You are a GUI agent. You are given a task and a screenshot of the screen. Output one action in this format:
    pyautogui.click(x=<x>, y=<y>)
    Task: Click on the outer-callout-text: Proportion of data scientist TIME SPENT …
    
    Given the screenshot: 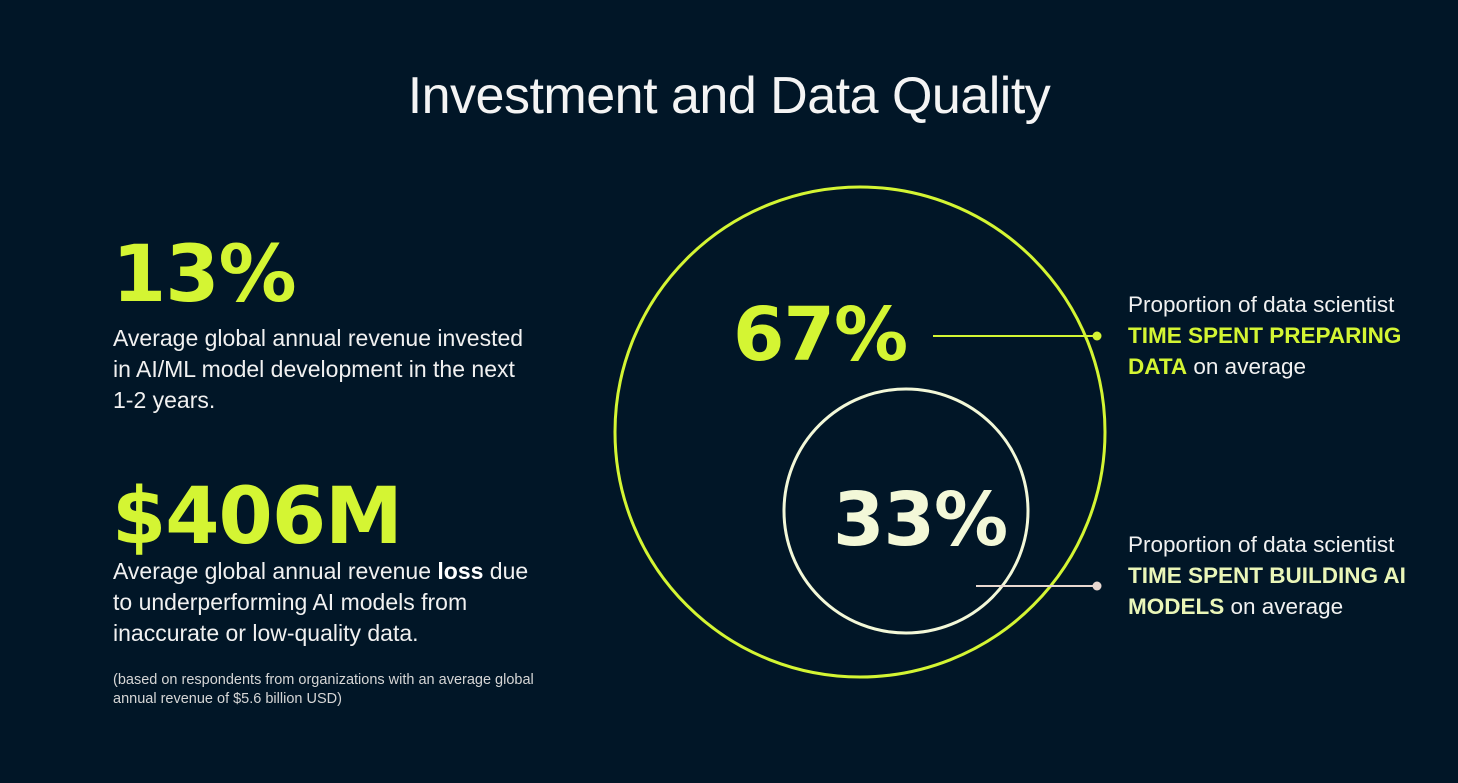 What is the action you would take?
    pyautogui.click(x=1278, y=335)
    